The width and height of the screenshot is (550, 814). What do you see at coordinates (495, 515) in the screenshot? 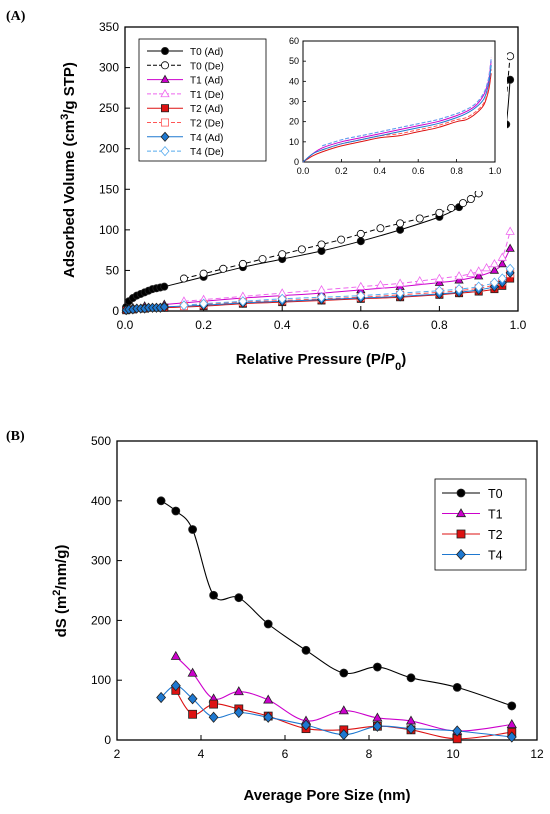
I see `legend-label-b: T1` at bounding box center [495, 515].